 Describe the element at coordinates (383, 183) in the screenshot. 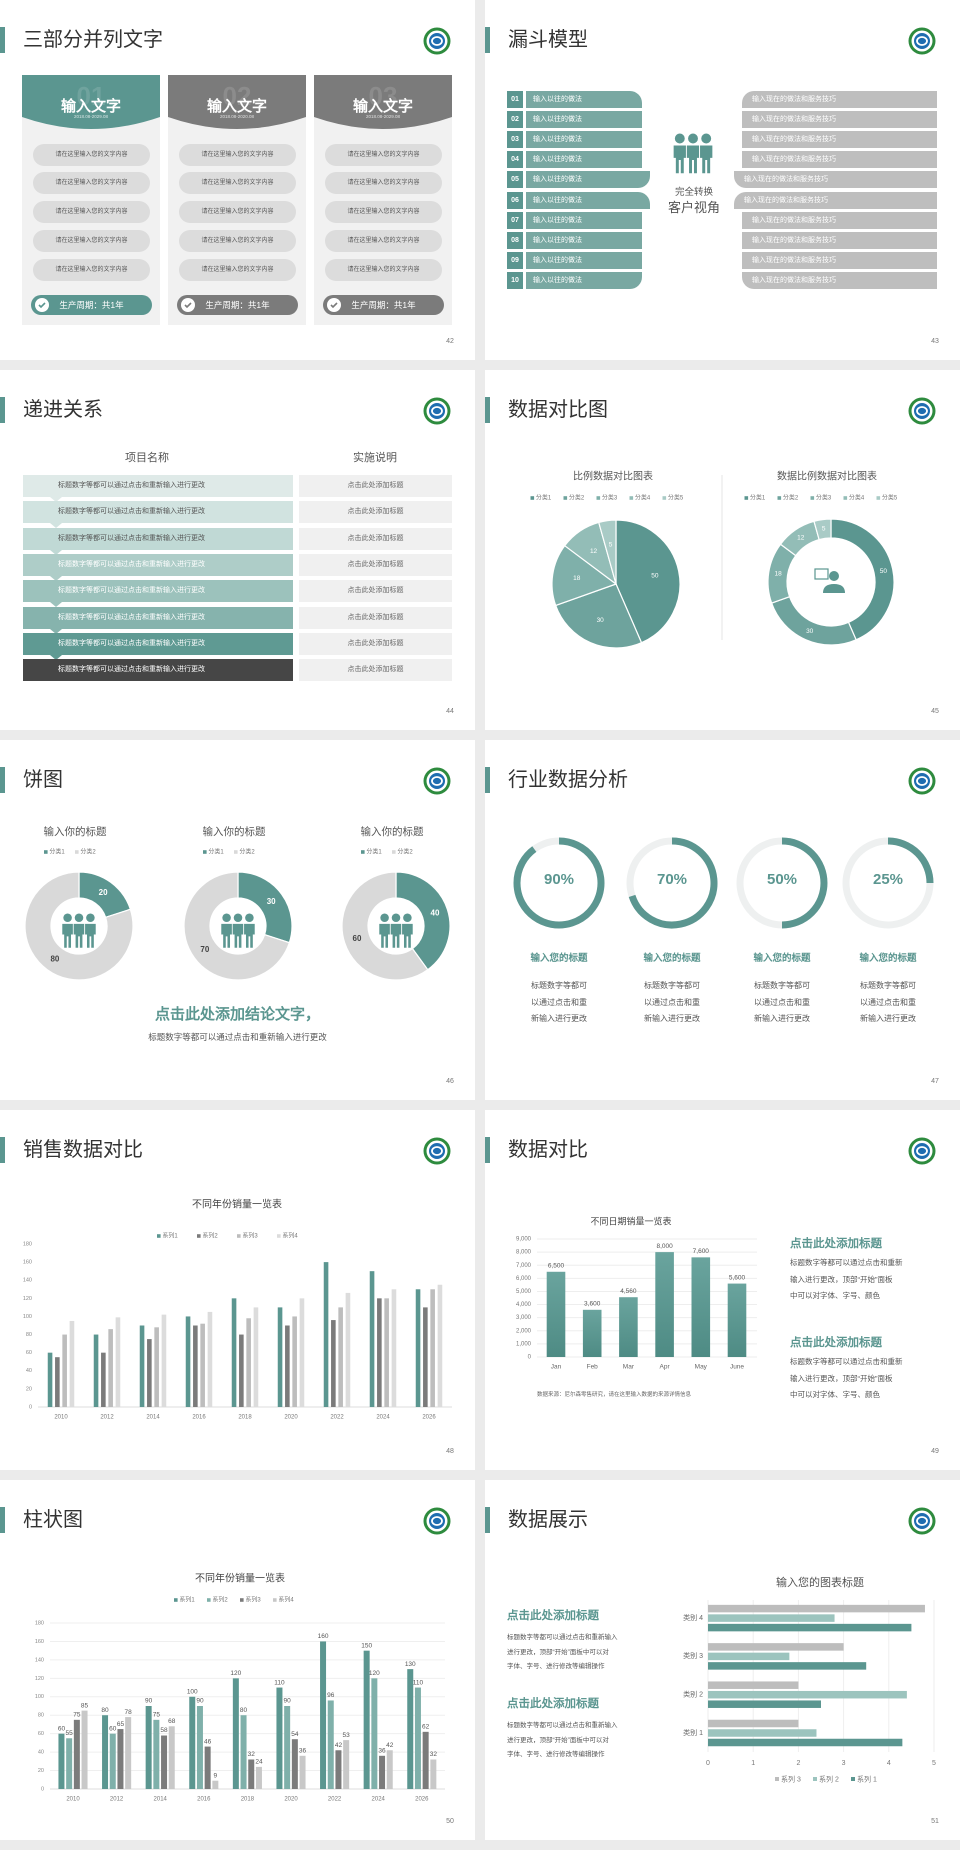

I see `card-item: 请在这里输入您的文字内容` at that location.